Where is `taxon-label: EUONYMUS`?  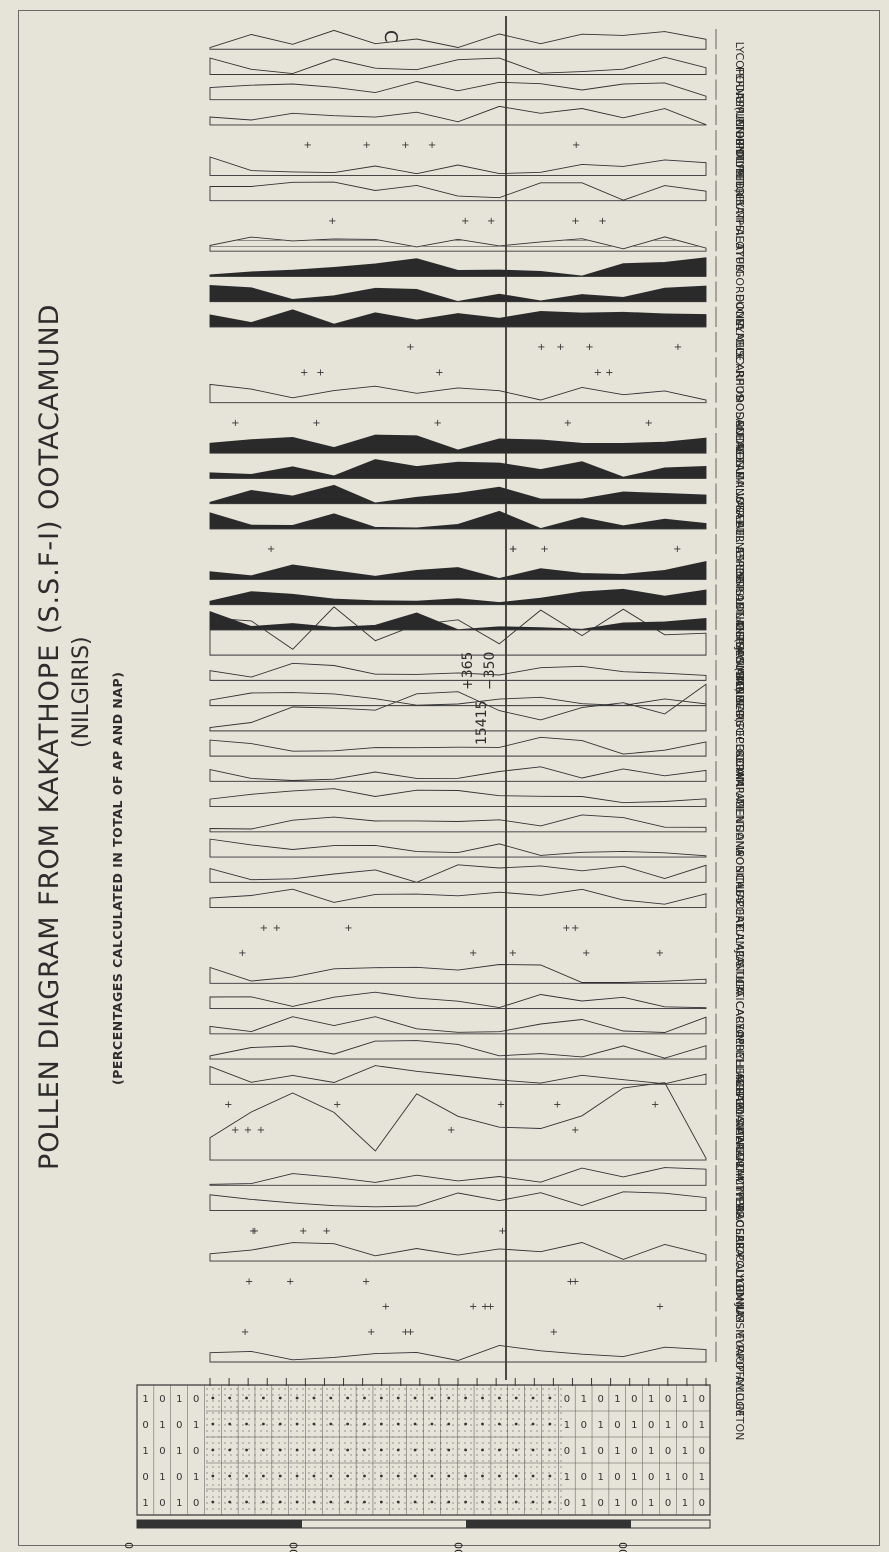
taxon-label: EUONYMUS is located at coordinates (739, 325).